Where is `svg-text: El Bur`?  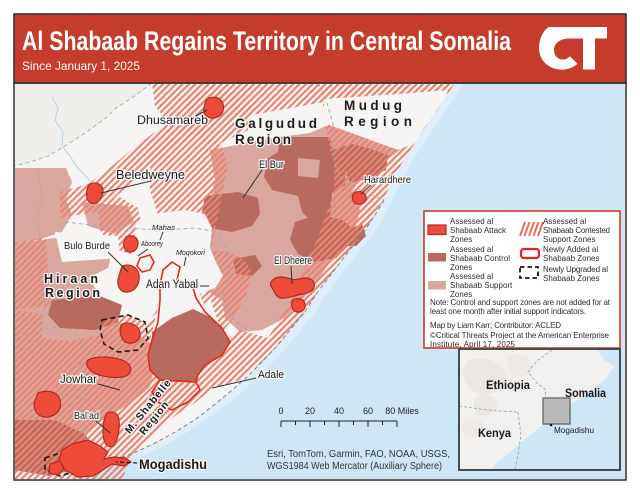
svg-text: El Bur is located at coordinates (271, 165).